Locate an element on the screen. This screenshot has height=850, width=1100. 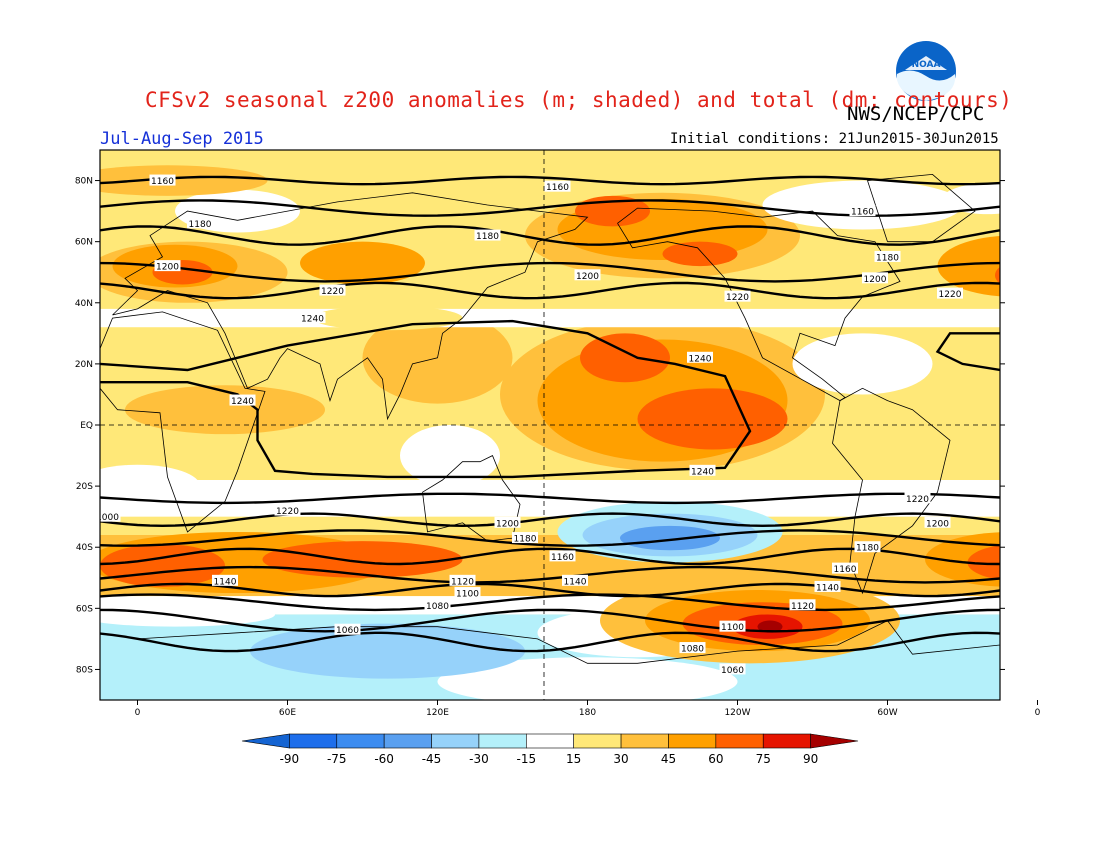
contour-label: 1140 is located at coordinates (827, 586).